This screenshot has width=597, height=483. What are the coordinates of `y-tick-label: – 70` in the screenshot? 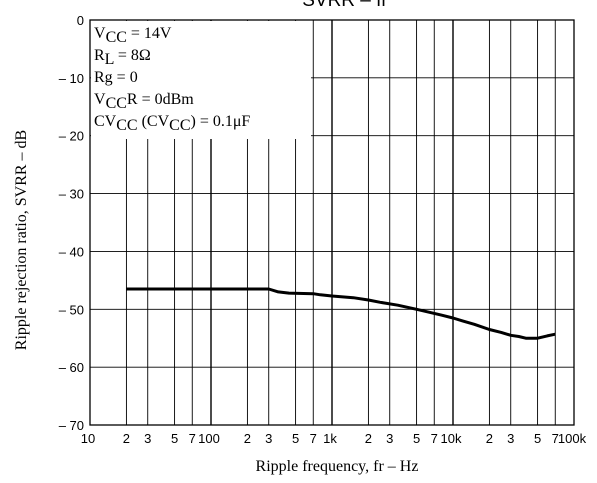 It's located at (71, 425).